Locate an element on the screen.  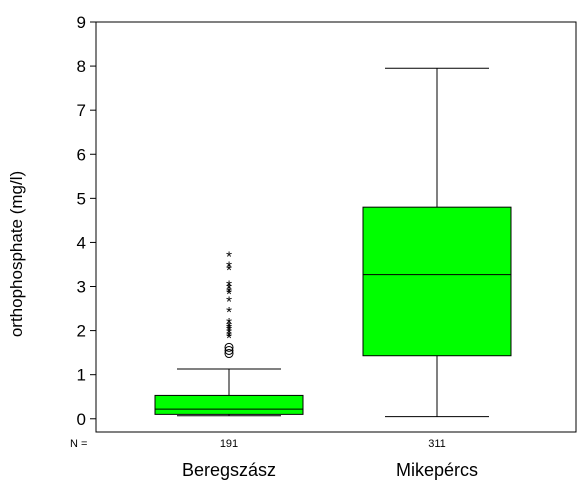
y-tick-label: 9 is located at coordinates (81, 22).